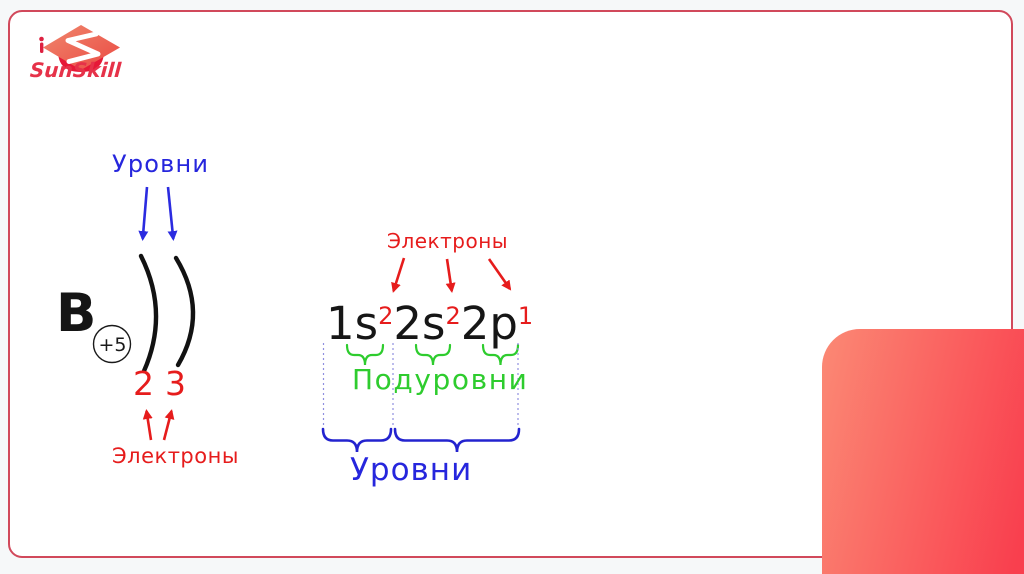  Describe the element at coordinates (440, 379) in the screenshot. I see `sublevels-label: Подуровни` at that location.